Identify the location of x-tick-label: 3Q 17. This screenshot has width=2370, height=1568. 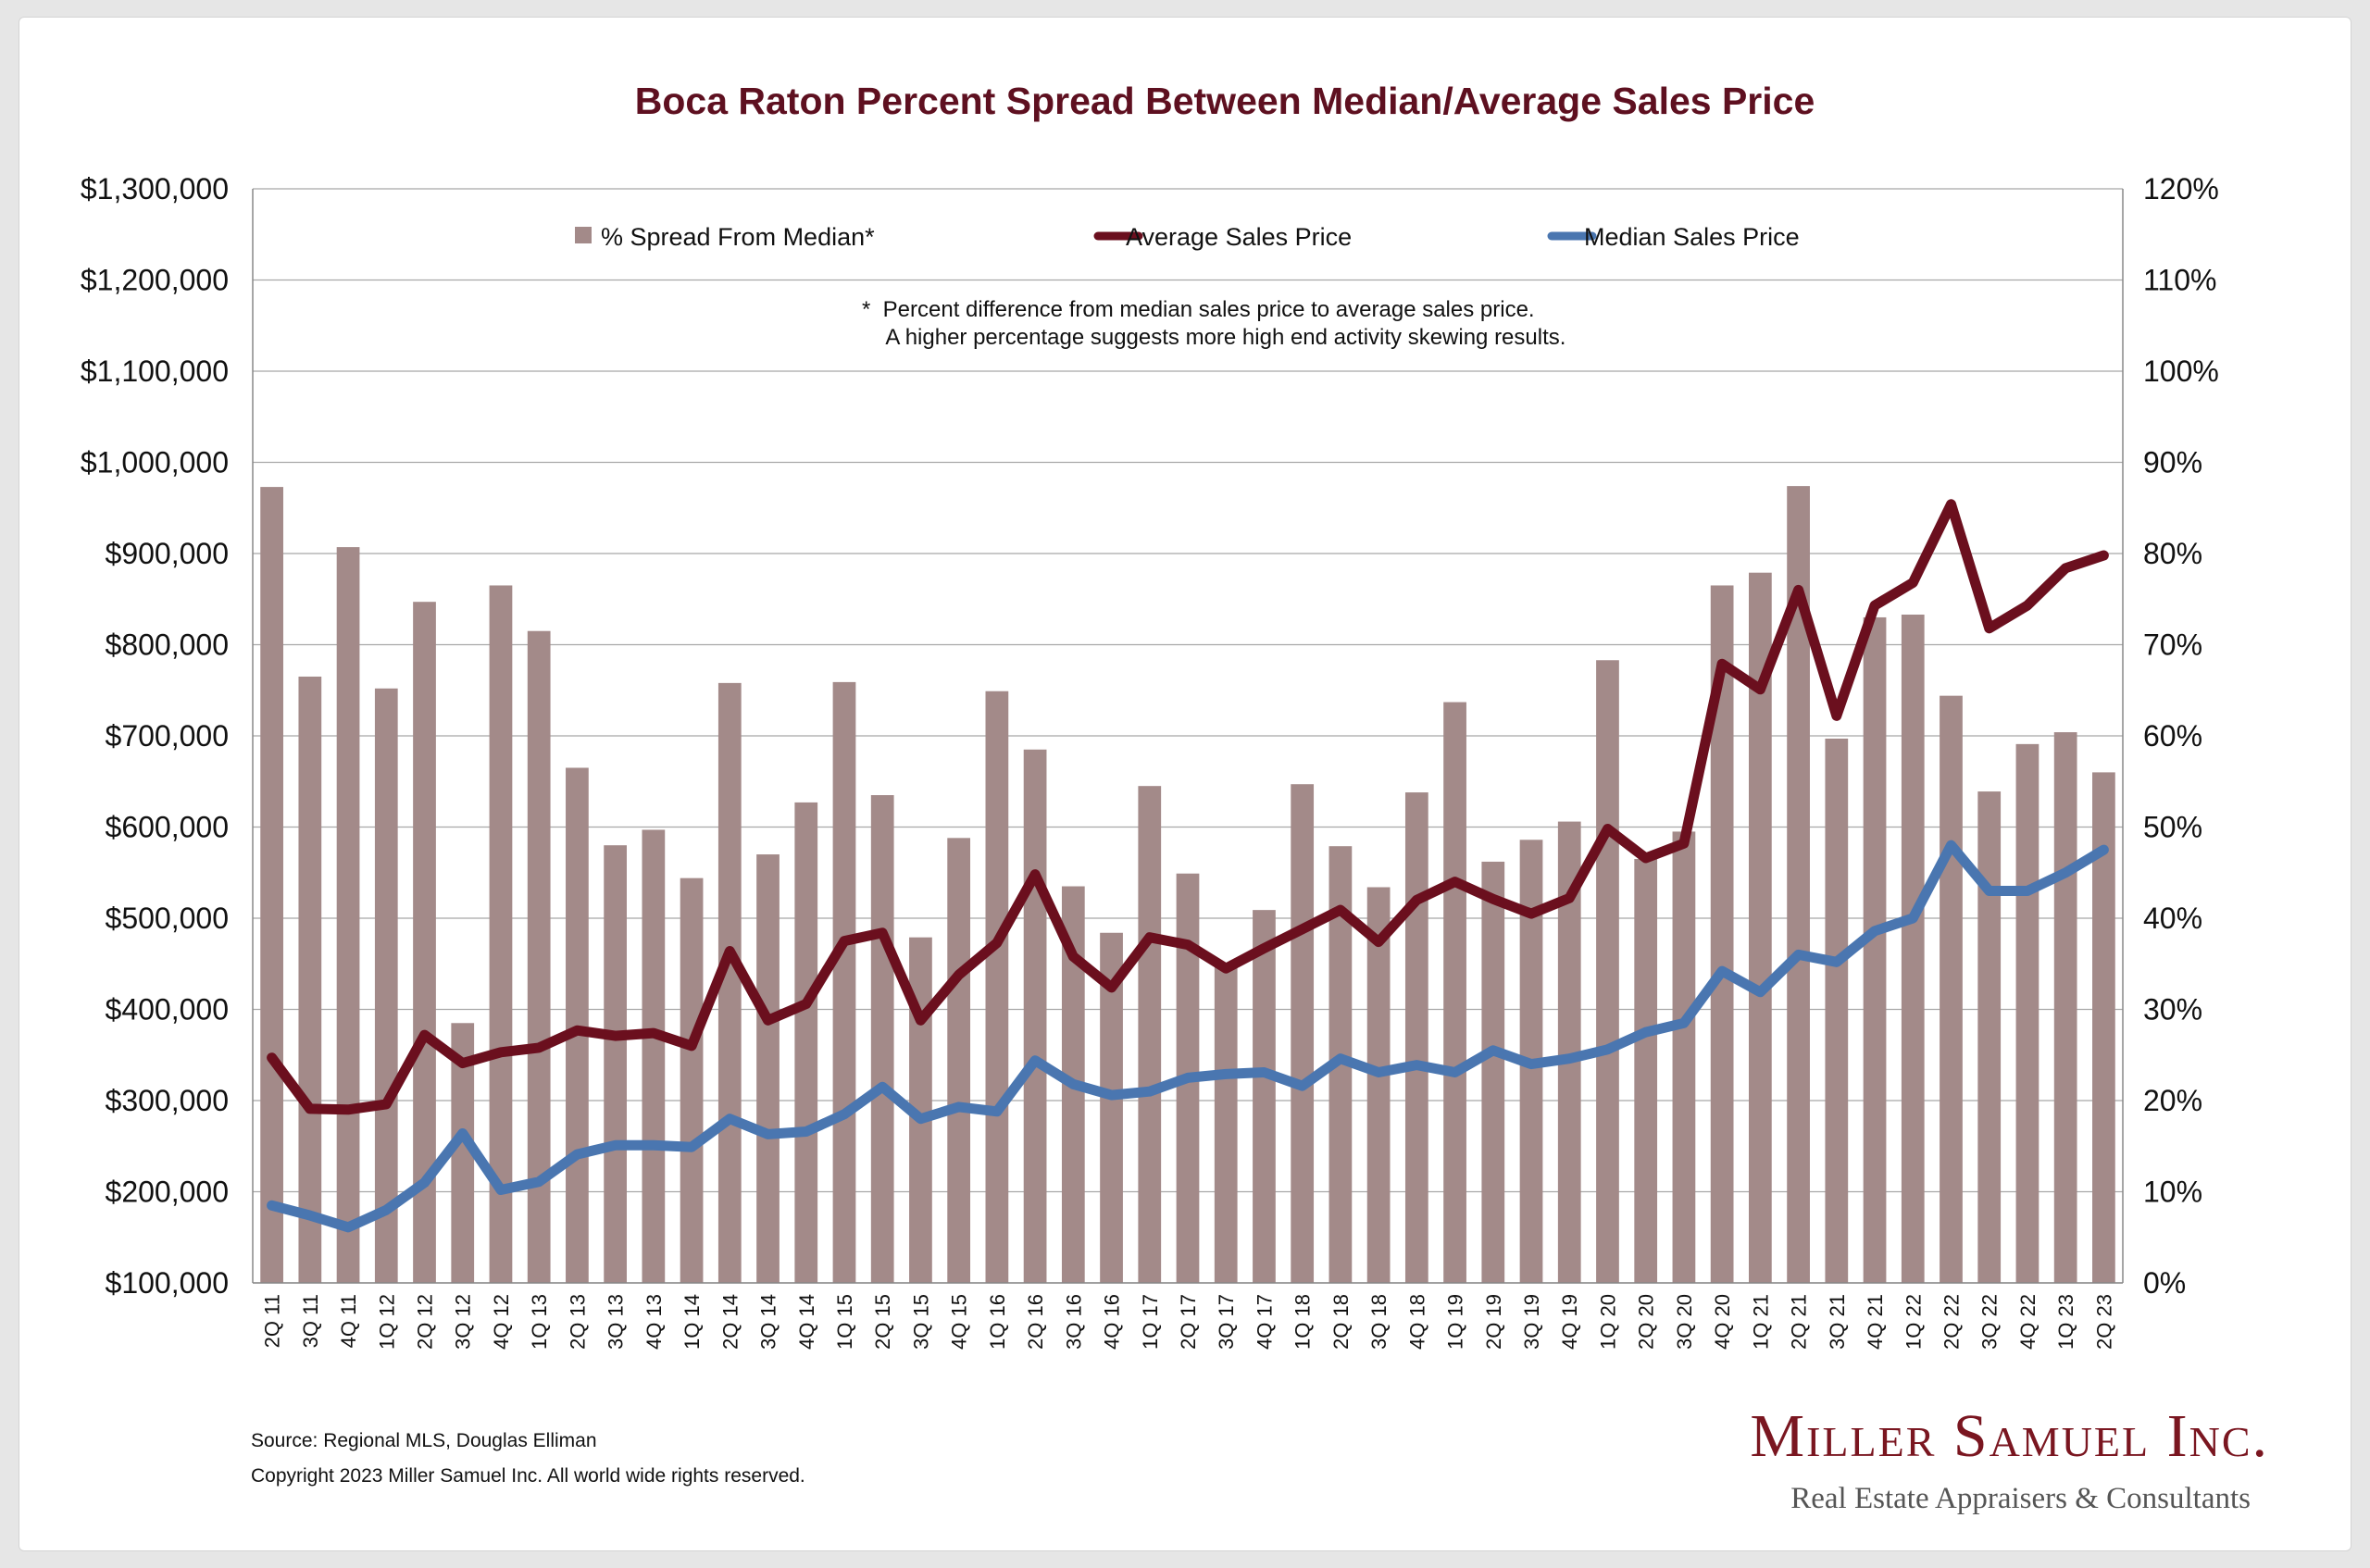
(1226, 1322).